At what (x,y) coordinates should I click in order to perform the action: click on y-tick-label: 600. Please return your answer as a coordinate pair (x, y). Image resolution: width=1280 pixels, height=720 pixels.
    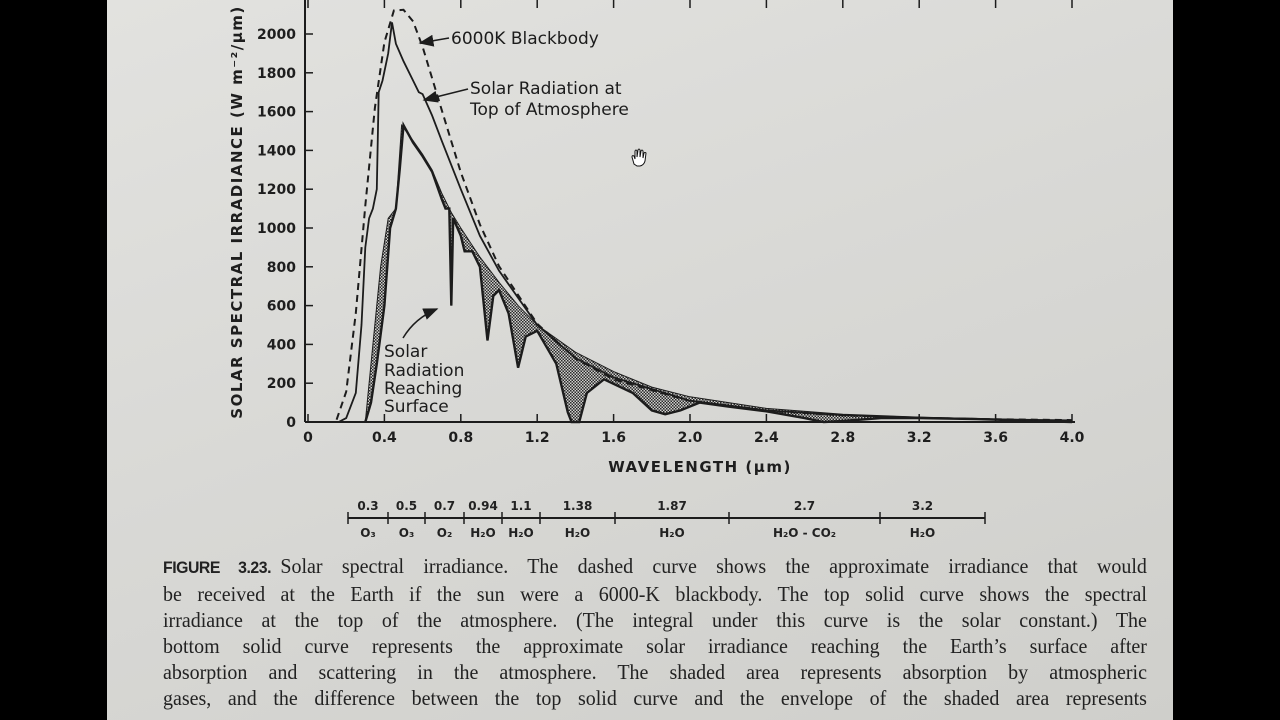
    Looking at the image, I should click on (281, 307).